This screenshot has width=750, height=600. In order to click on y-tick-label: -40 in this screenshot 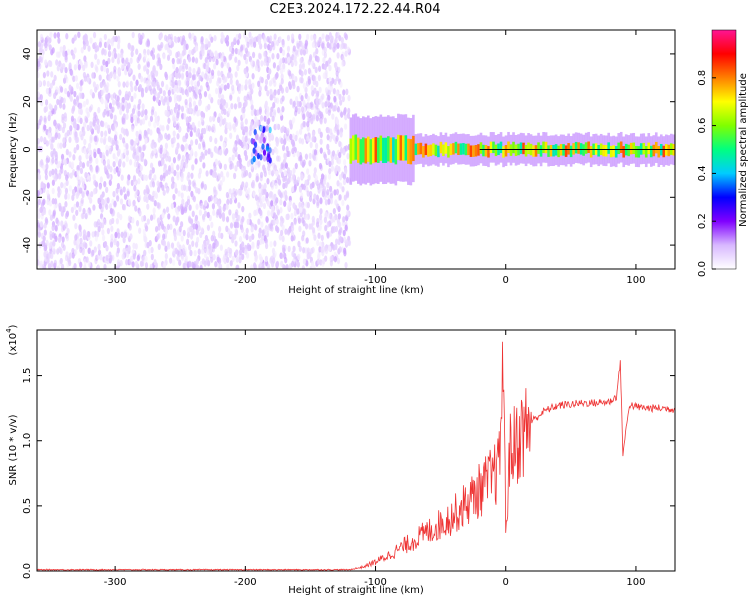, I will do `click(27, 245)`.